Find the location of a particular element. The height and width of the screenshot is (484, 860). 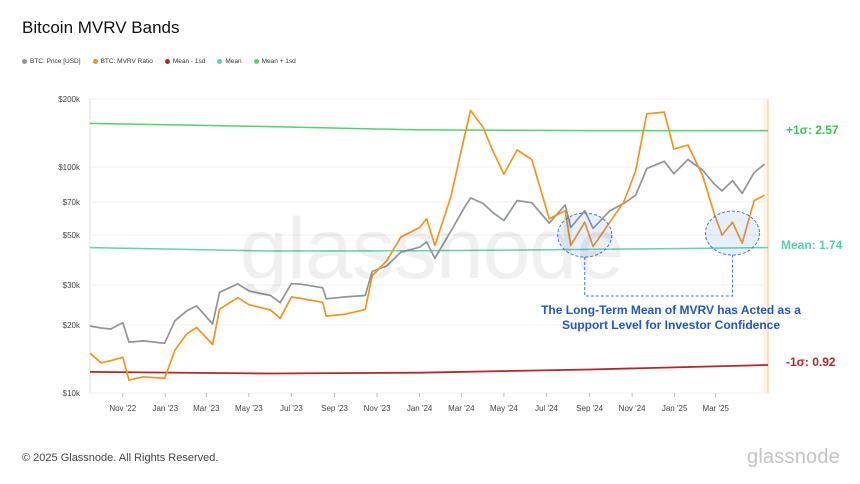

x-tick-label: Jul '23 is located at coordinates (291, 408).